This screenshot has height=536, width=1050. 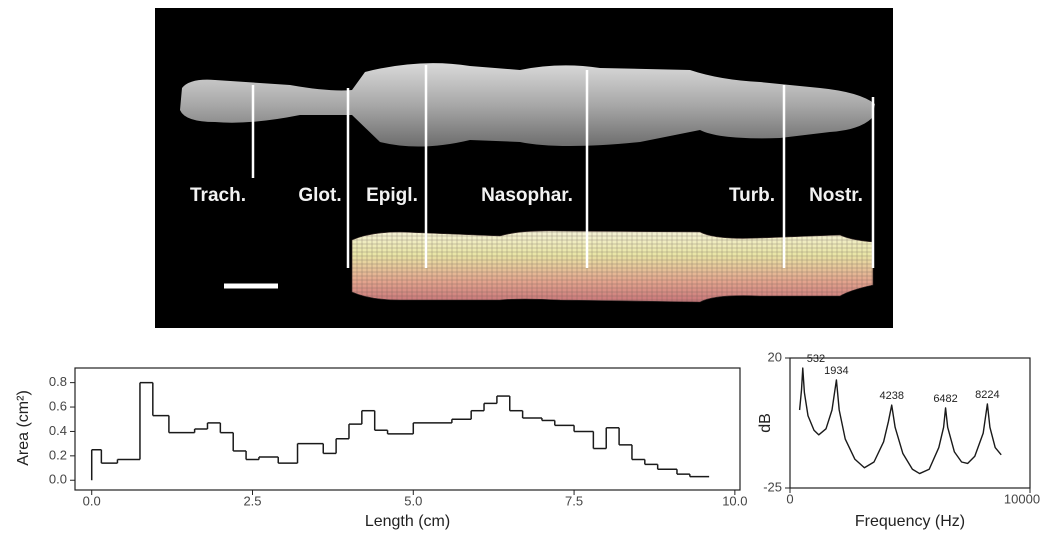 I want to click on x-tick-label: 0, so click(x=789, y=498).